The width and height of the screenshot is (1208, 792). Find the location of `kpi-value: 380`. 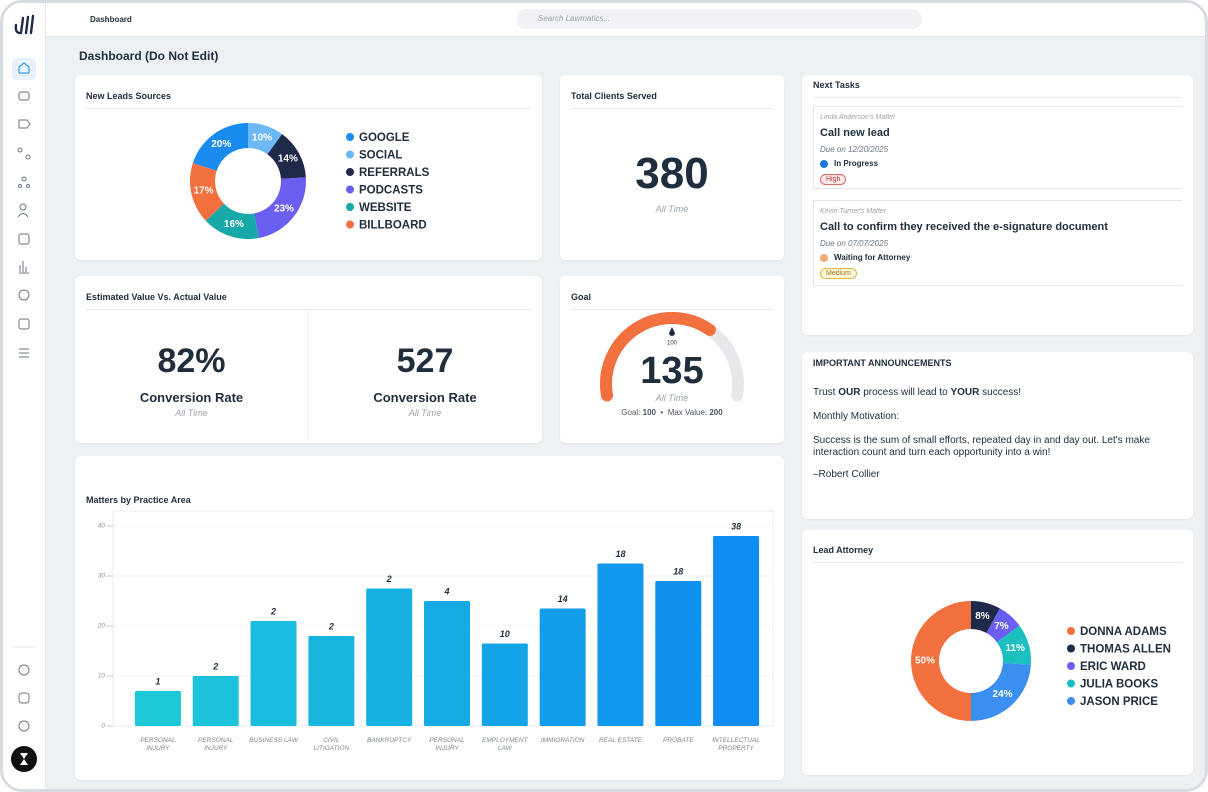

kpi-value: 380 is located at coordinates (672, 173).